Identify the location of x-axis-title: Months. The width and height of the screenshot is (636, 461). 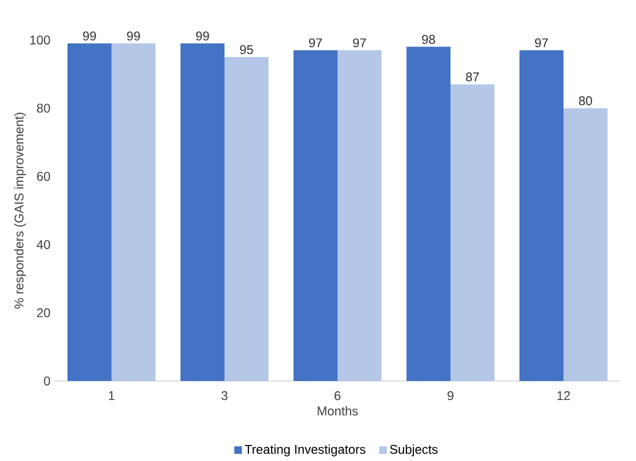
(338, 411).